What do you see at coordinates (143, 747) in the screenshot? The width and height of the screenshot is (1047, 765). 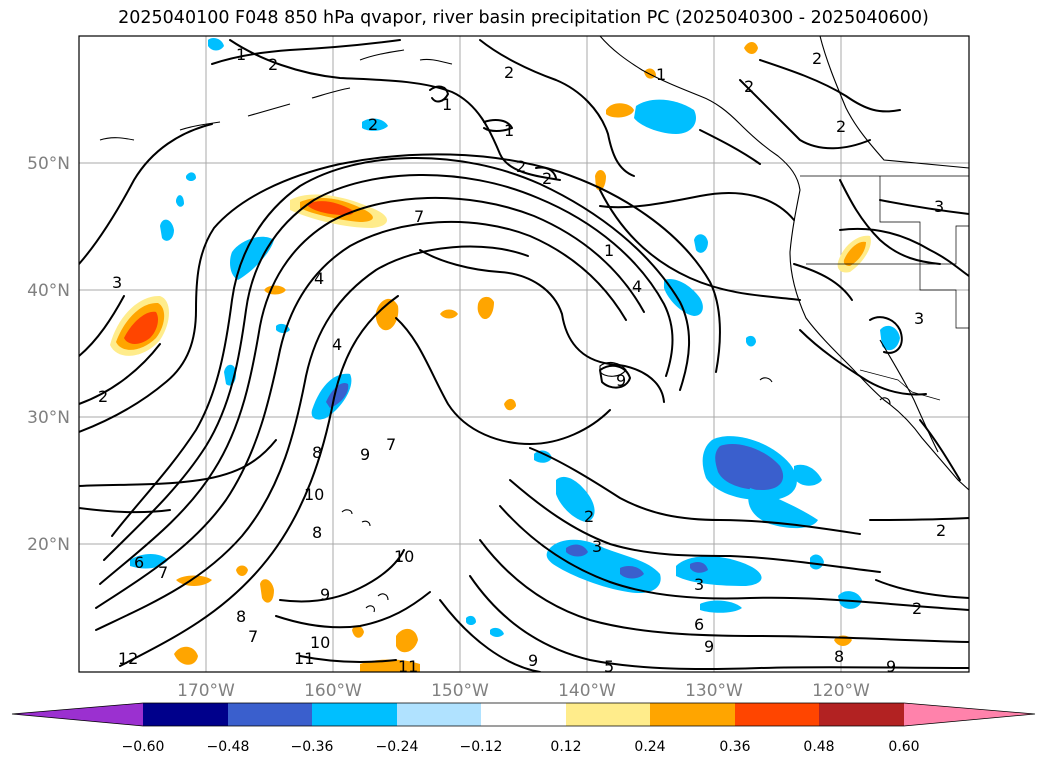 I see `colorbar-tick: −0.60` at bounding box center [143, 747].